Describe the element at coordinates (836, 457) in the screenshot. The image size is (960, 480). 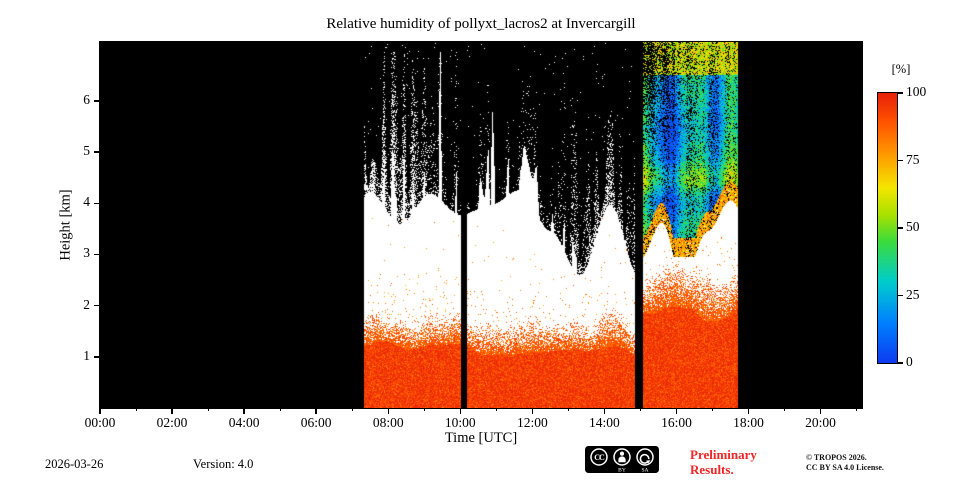
I see `copyright-line-1: © TROPOS 2026.` at that location.